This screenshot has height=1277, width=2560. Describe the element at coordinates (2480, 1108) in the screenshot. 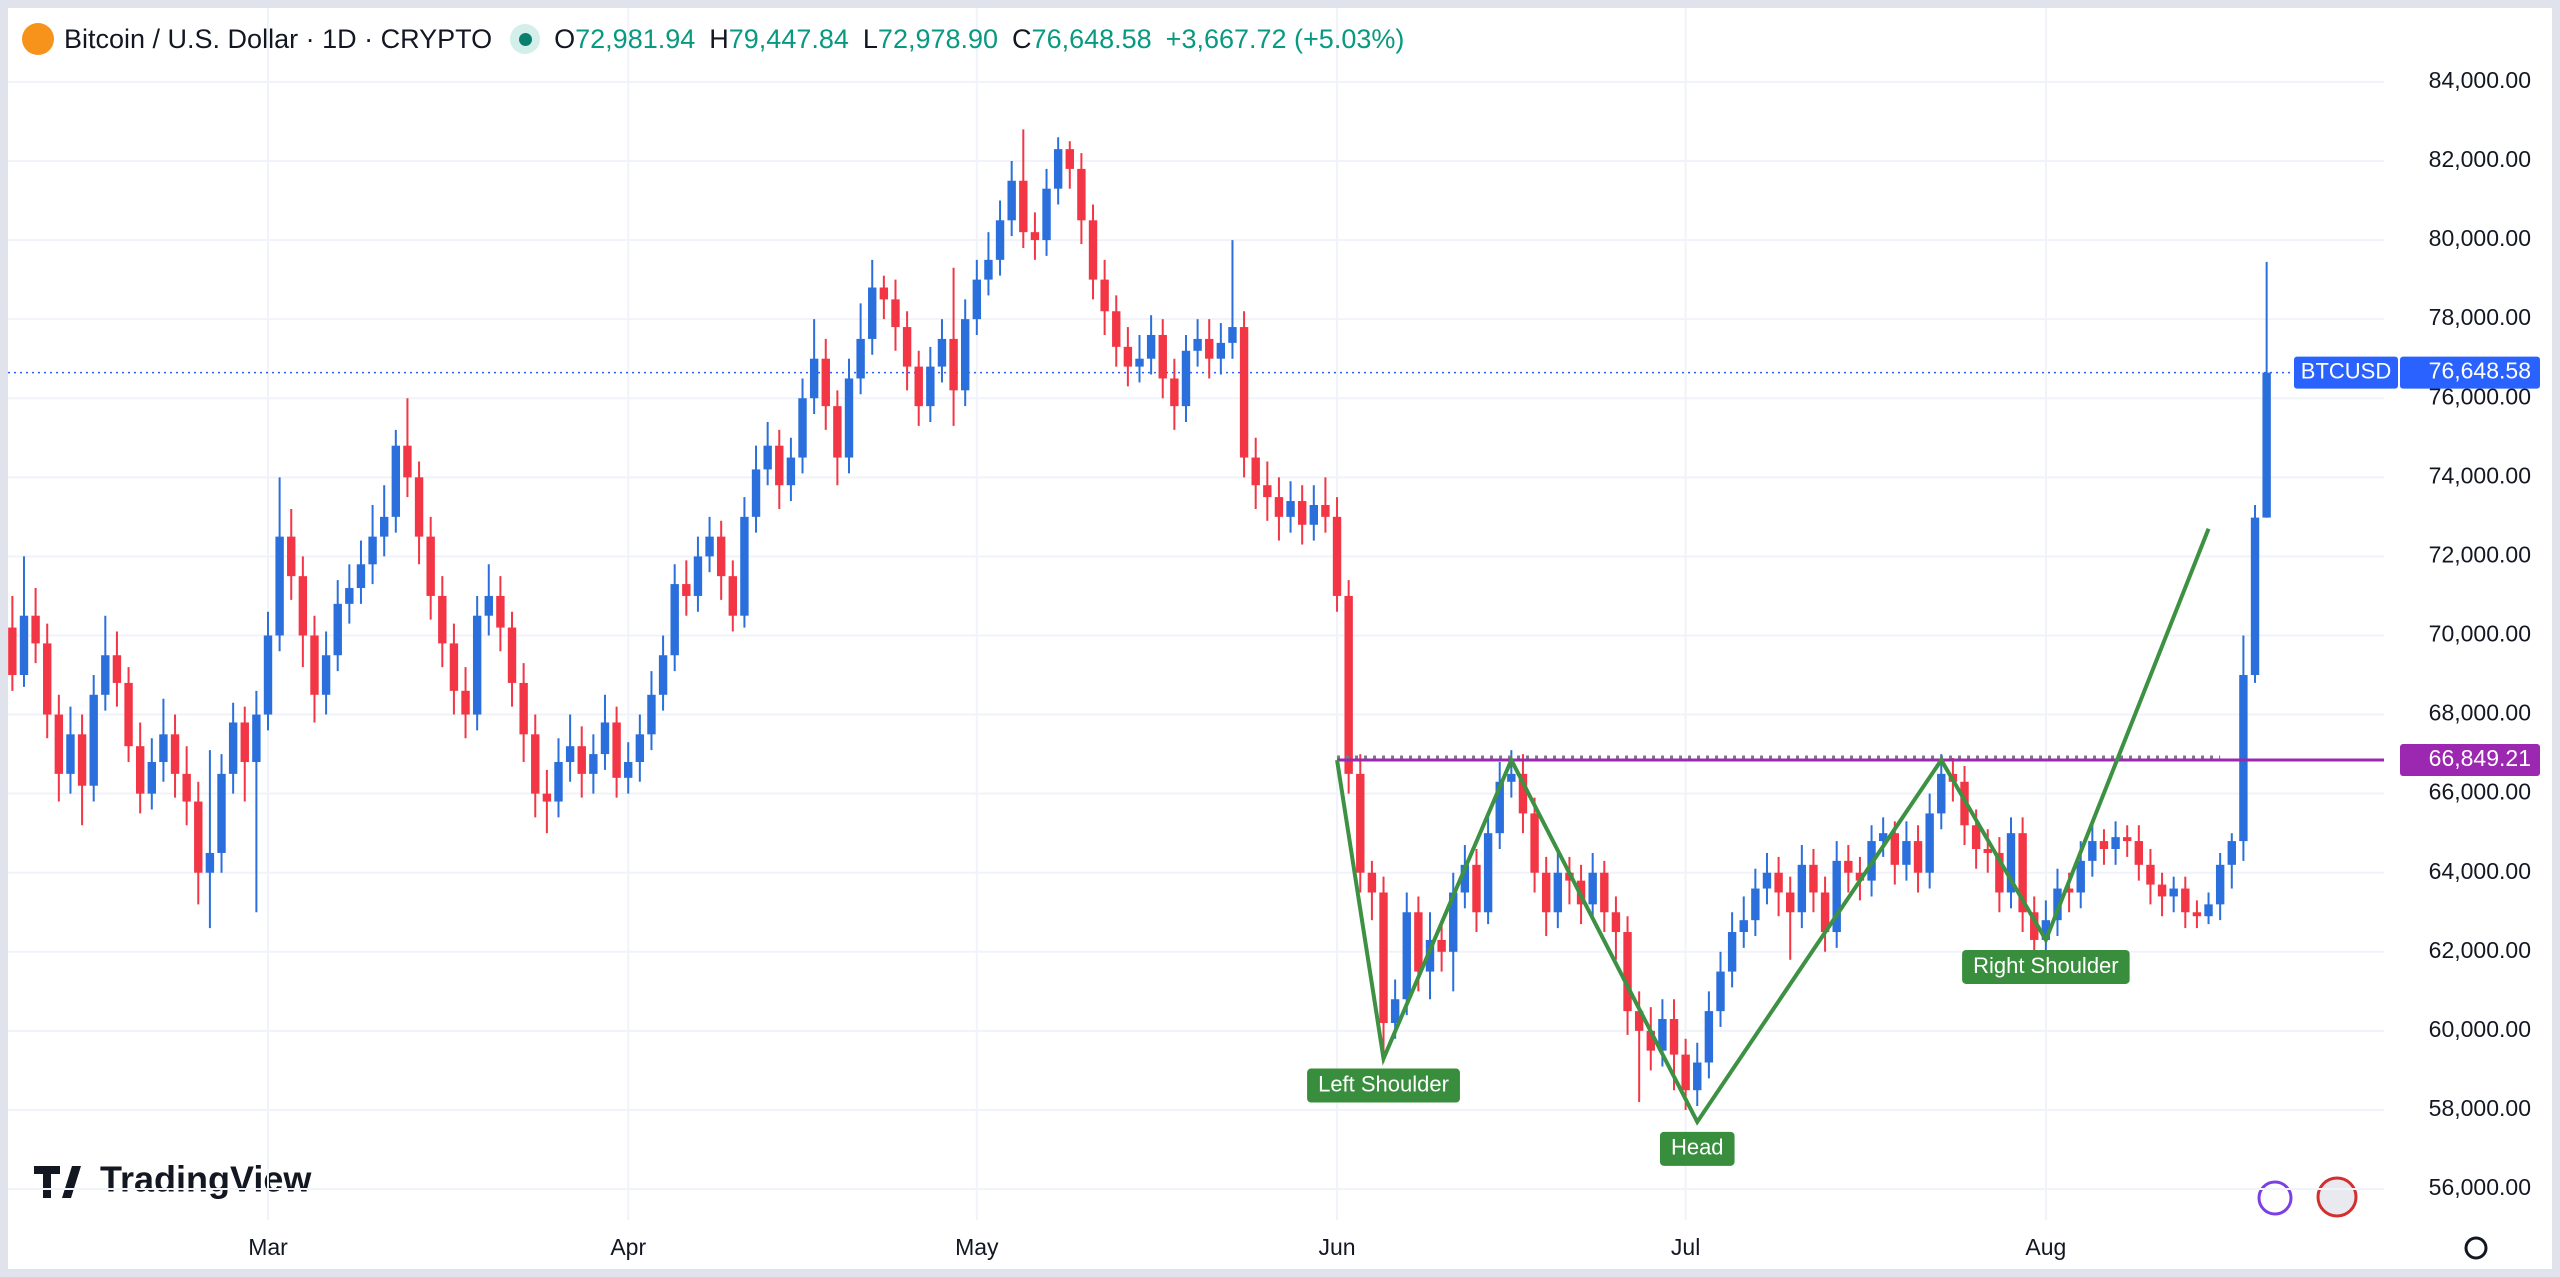

I see `y-tick-label: 58,000.00` at that location.